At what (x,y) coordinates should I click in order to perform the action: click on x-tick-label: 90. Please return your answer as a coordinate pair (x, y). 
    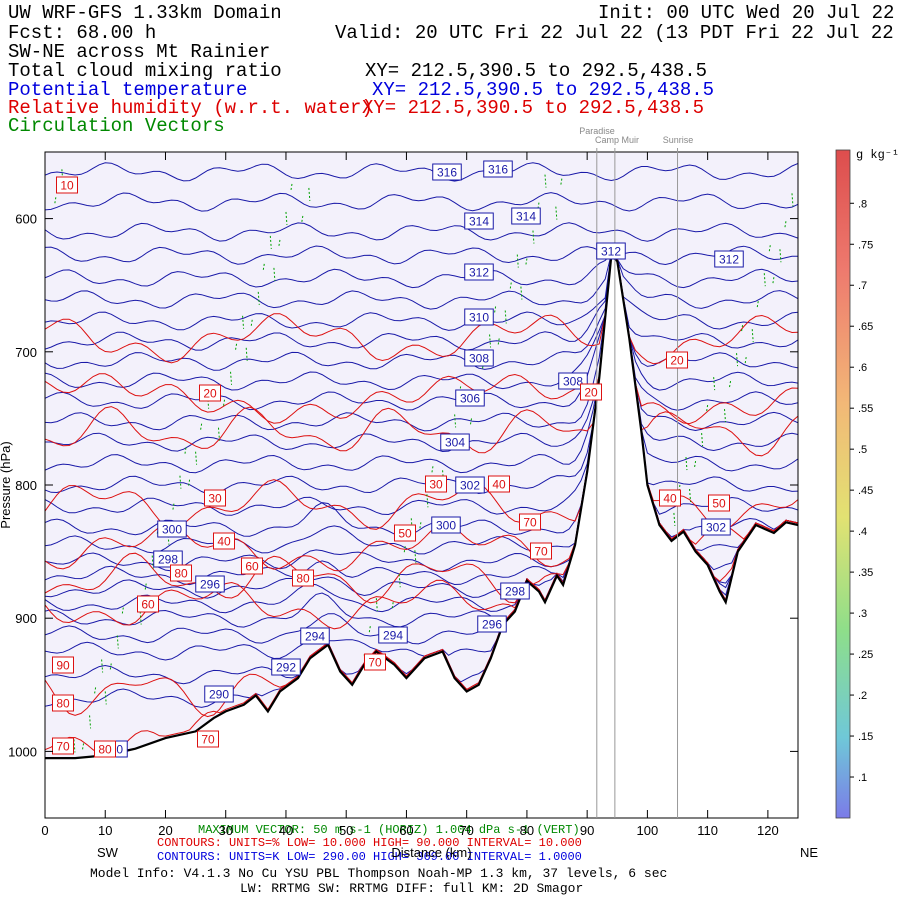
    Looking at the image, I should click on (587, 830).